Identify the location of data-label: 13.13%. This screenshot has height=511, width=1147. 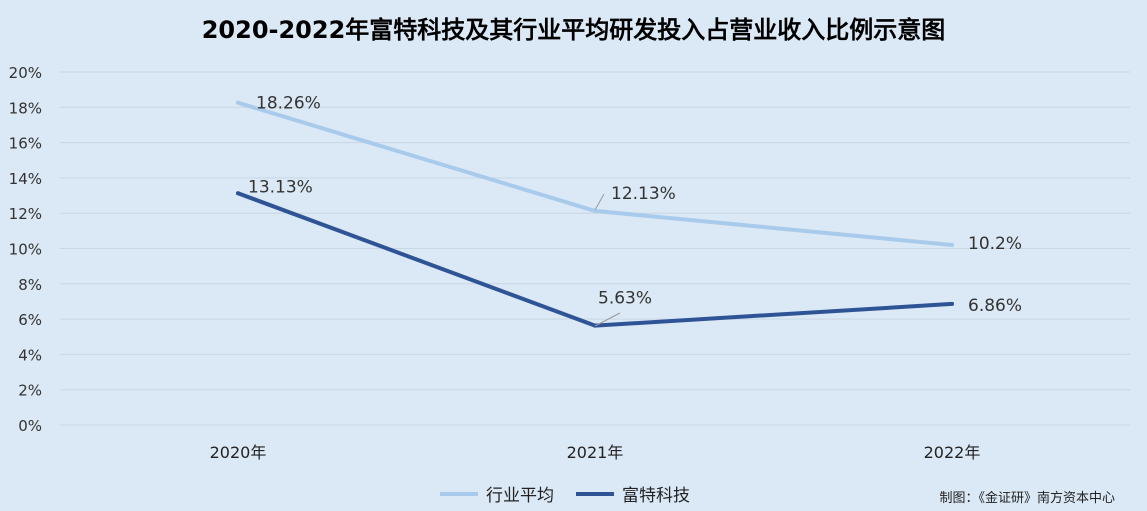
(280, 187).